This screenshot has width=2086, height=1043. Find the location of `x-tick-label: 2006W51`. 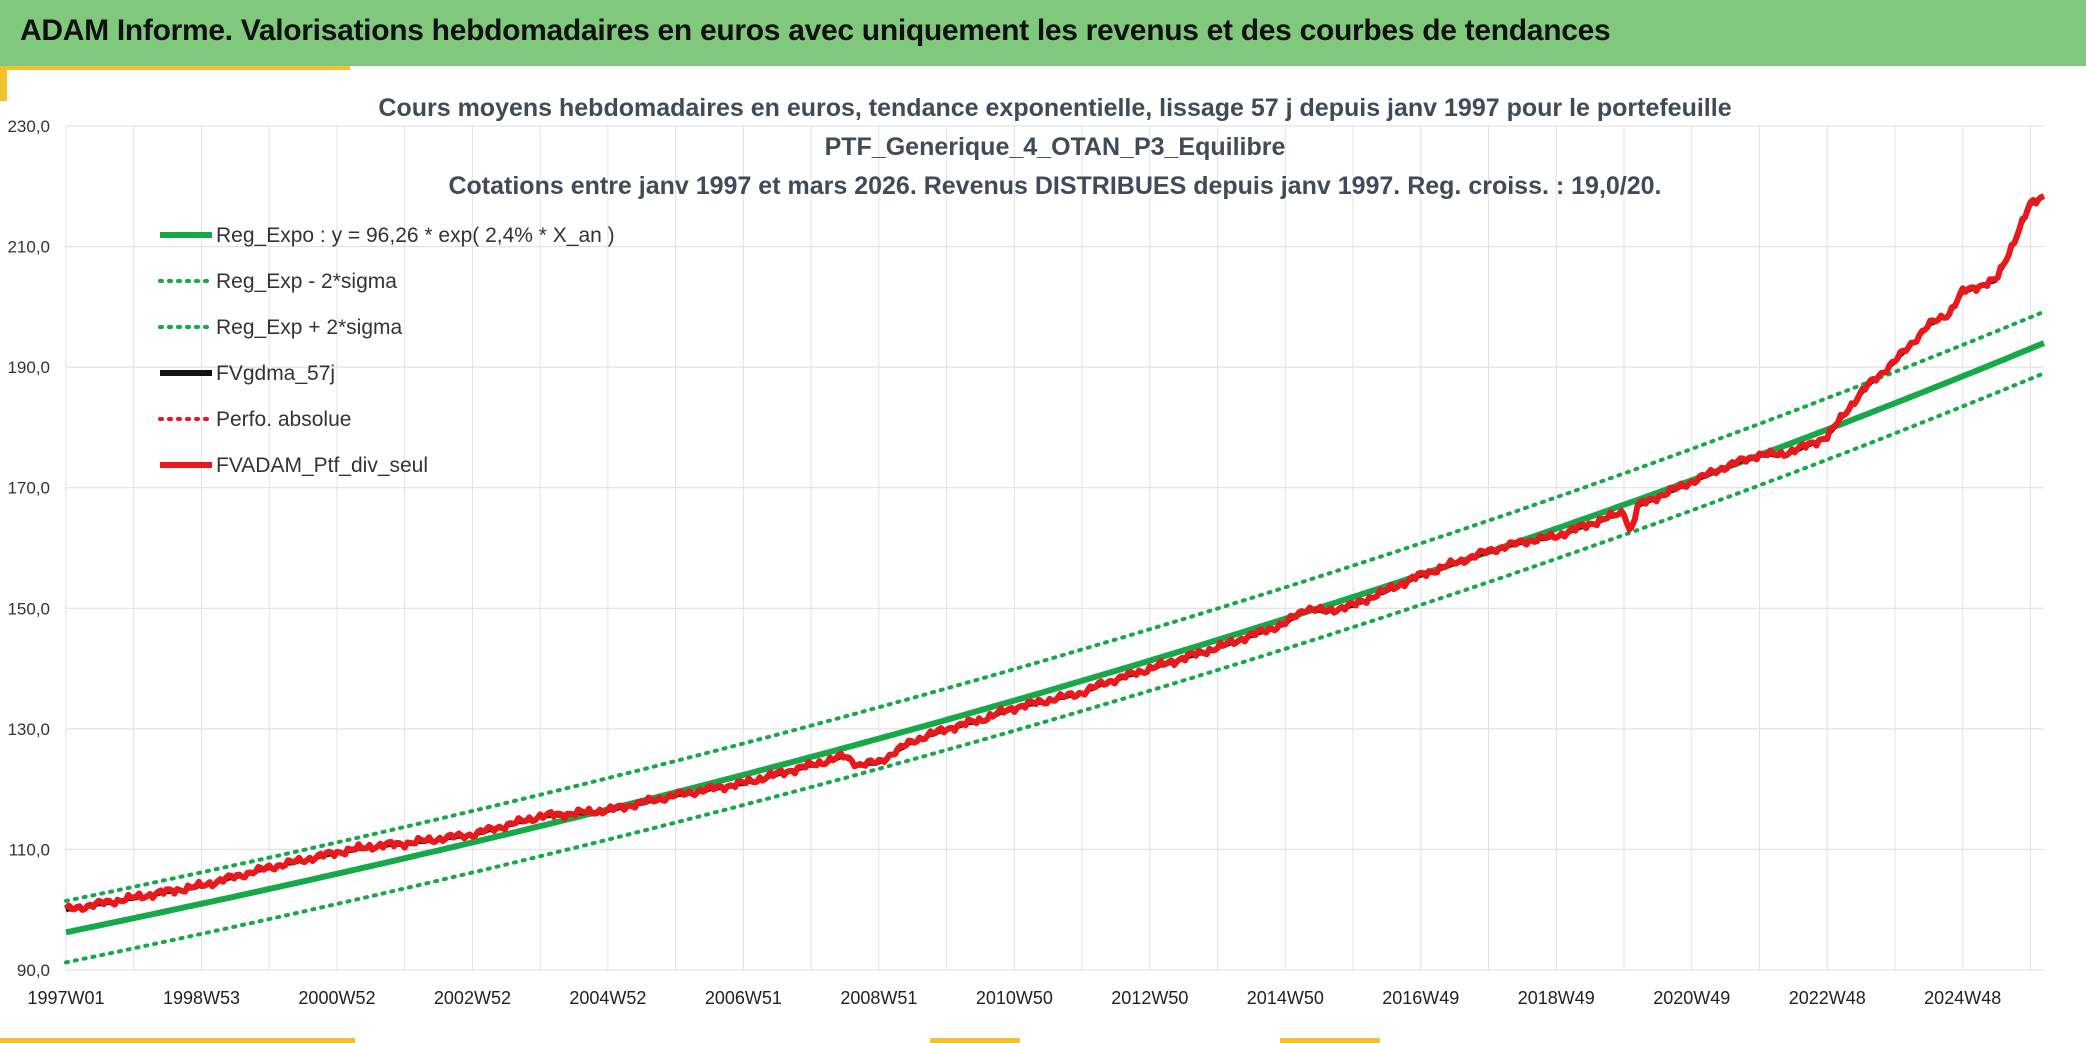

x-tick-label: 2006W51 is located at coordinates (743, 998).